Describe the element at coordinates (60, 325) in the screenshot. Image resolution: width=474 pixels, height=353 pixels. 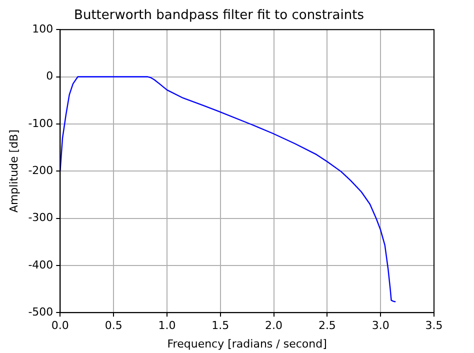
I see `x-tick-label: 0.0` at that location.